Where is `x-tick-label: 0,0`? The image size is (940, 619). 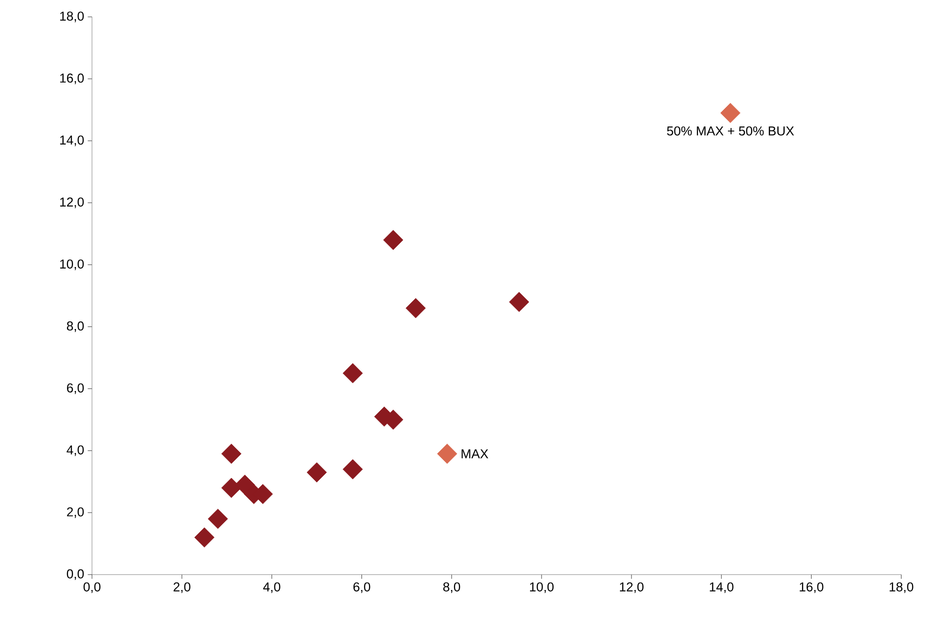
x-tick-label: 0,0 is located at coordinates (92, 587).